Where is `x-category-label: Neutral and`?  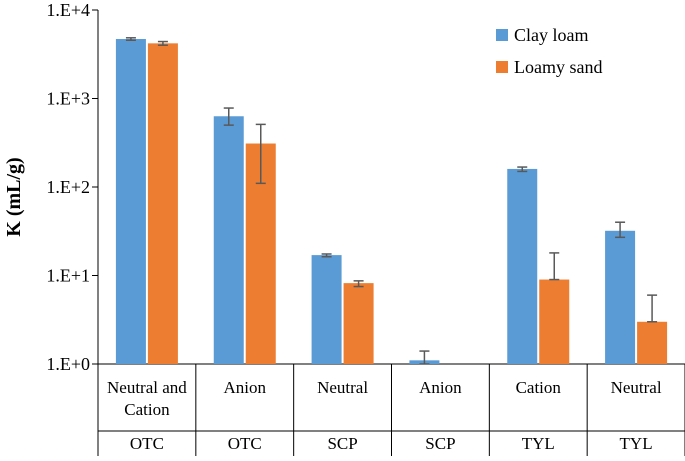
x-category-label: Neutral and is located at coordinates (147, 387).